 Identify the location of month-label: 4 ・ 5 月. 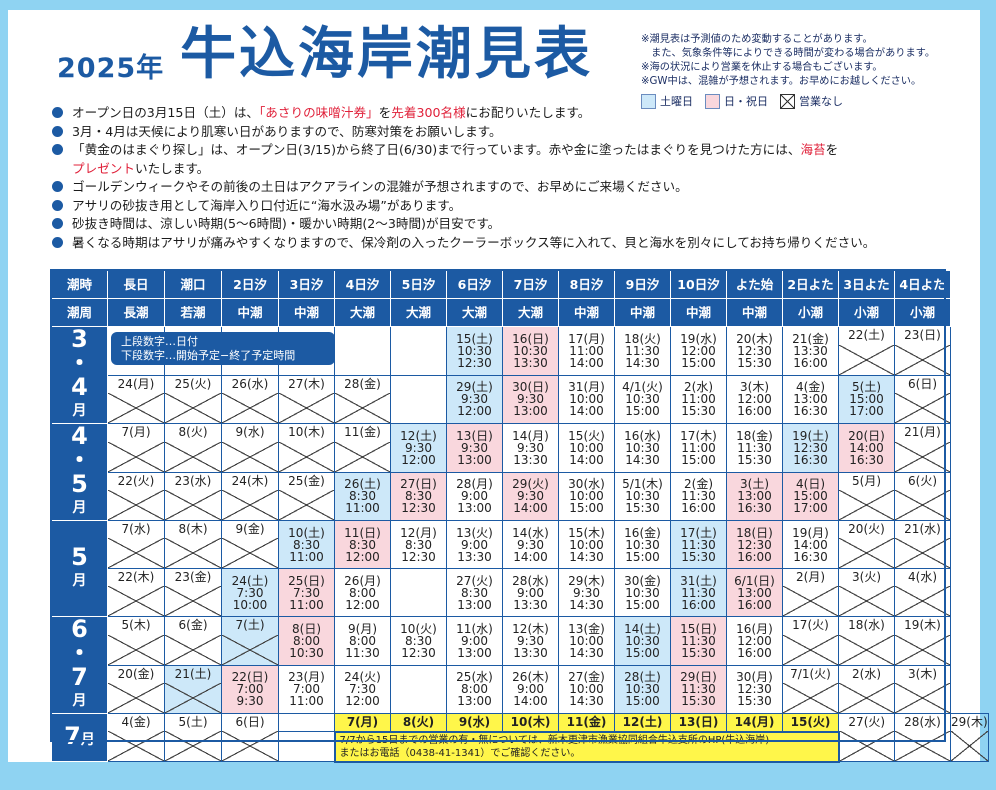
(79, 472).